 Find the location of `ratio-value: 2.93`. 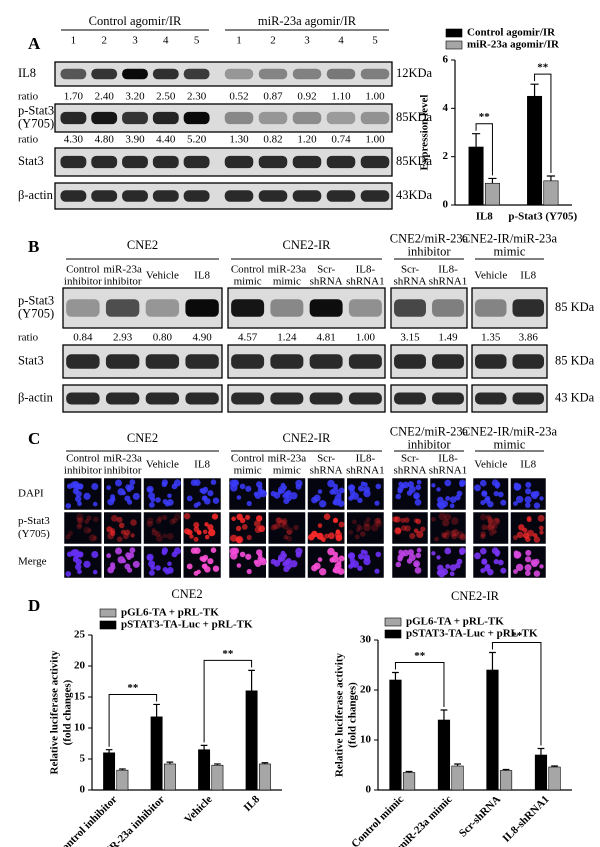

ratio-value: 2.93 is located at coordinates (123, 338).